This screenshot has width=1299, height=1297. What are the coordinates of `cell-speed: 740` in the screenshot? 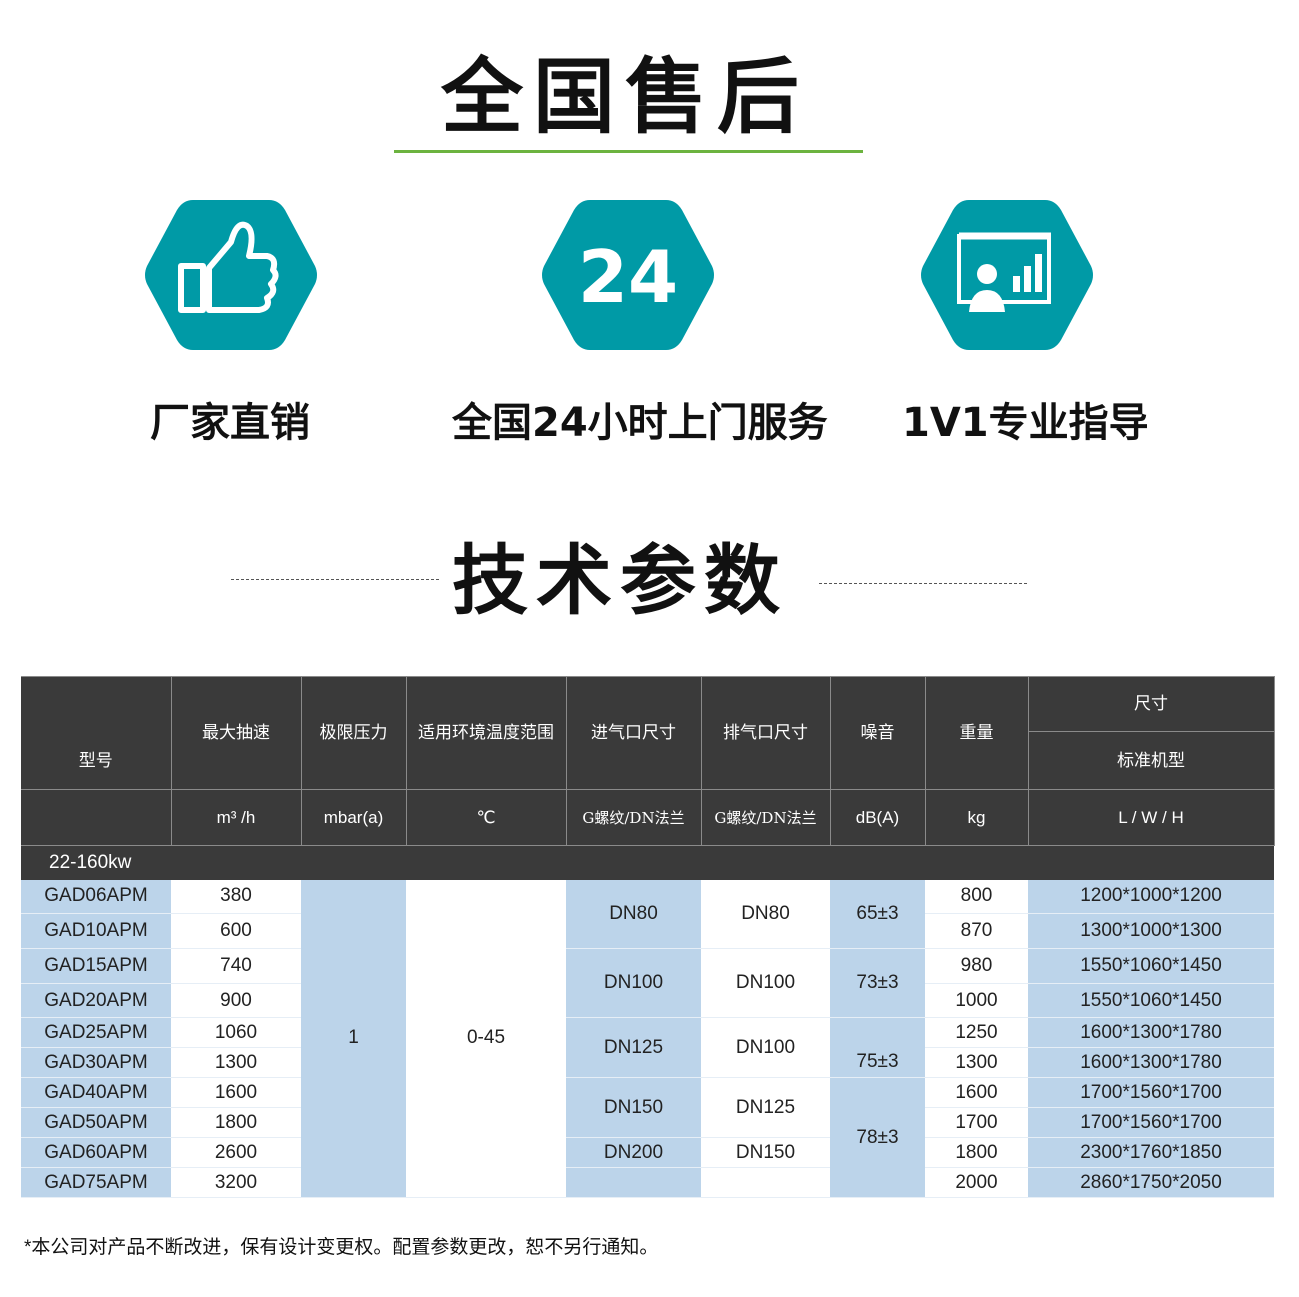 It's located at (236, 966).